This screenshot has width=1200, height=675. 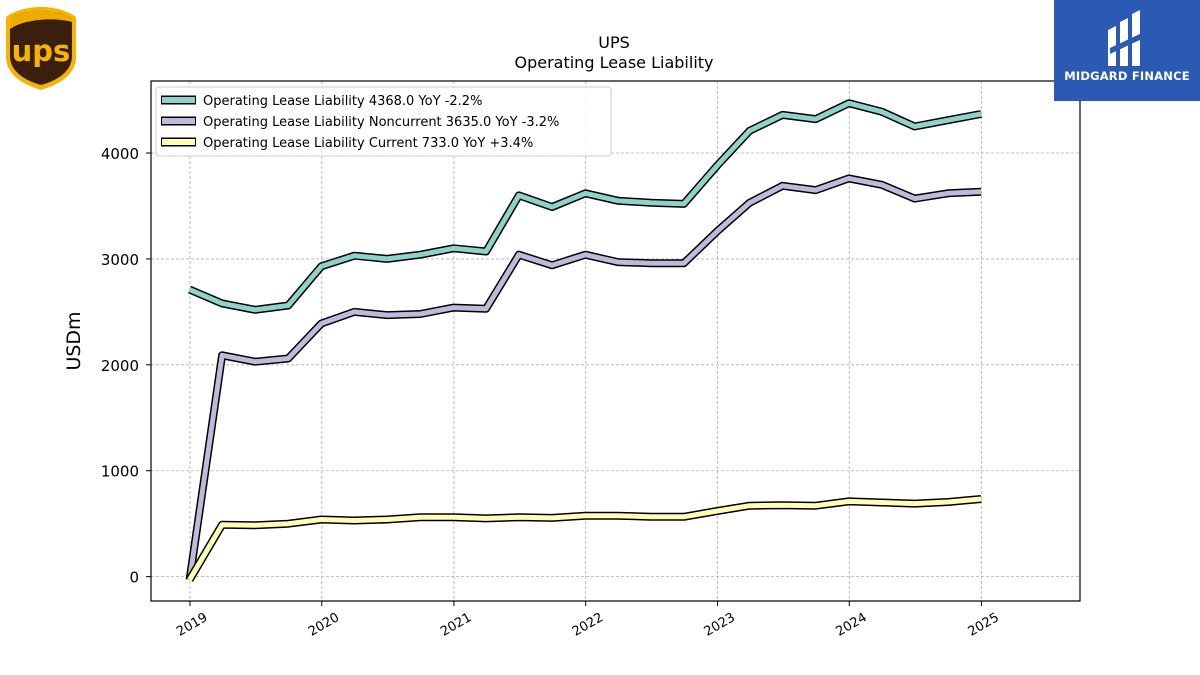 What do you see at coordinates (720, 625) in the screenshot?
I see `x-tick-label: 2023` at bounding box center [720, 625].